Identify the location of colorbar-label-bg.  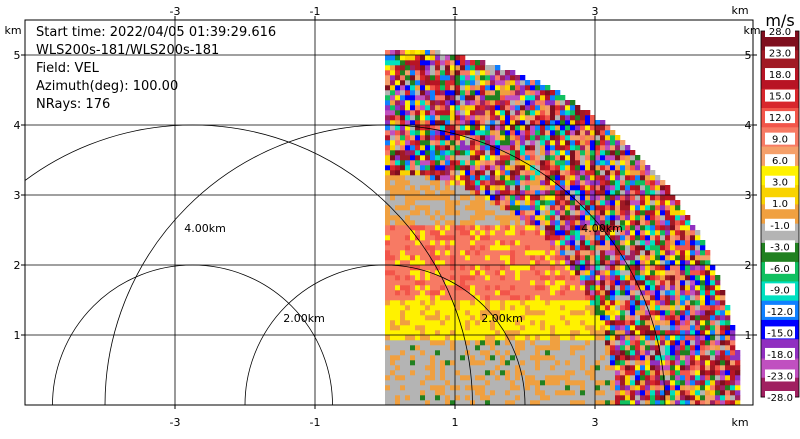
(780, 31).